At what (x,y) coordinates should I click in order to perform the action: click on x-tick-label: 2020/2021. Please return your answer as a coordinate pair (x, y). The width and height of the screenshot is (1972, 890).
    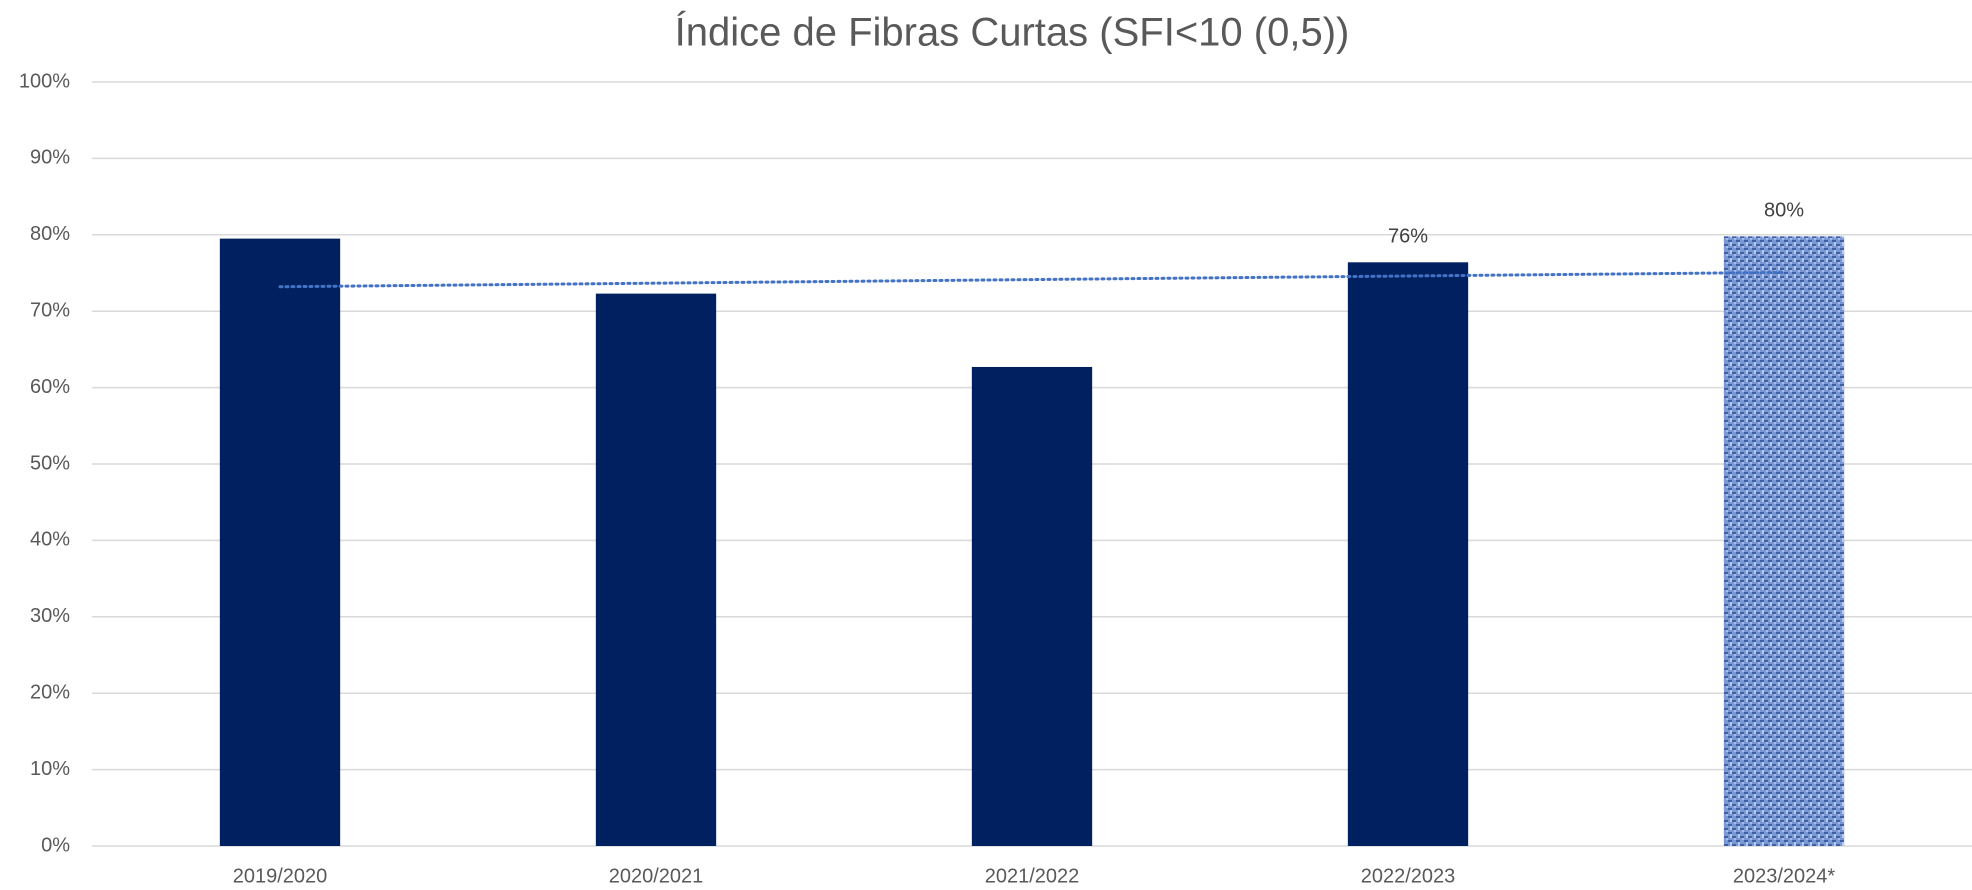
    Looking at the image, I should click on (656, 876).